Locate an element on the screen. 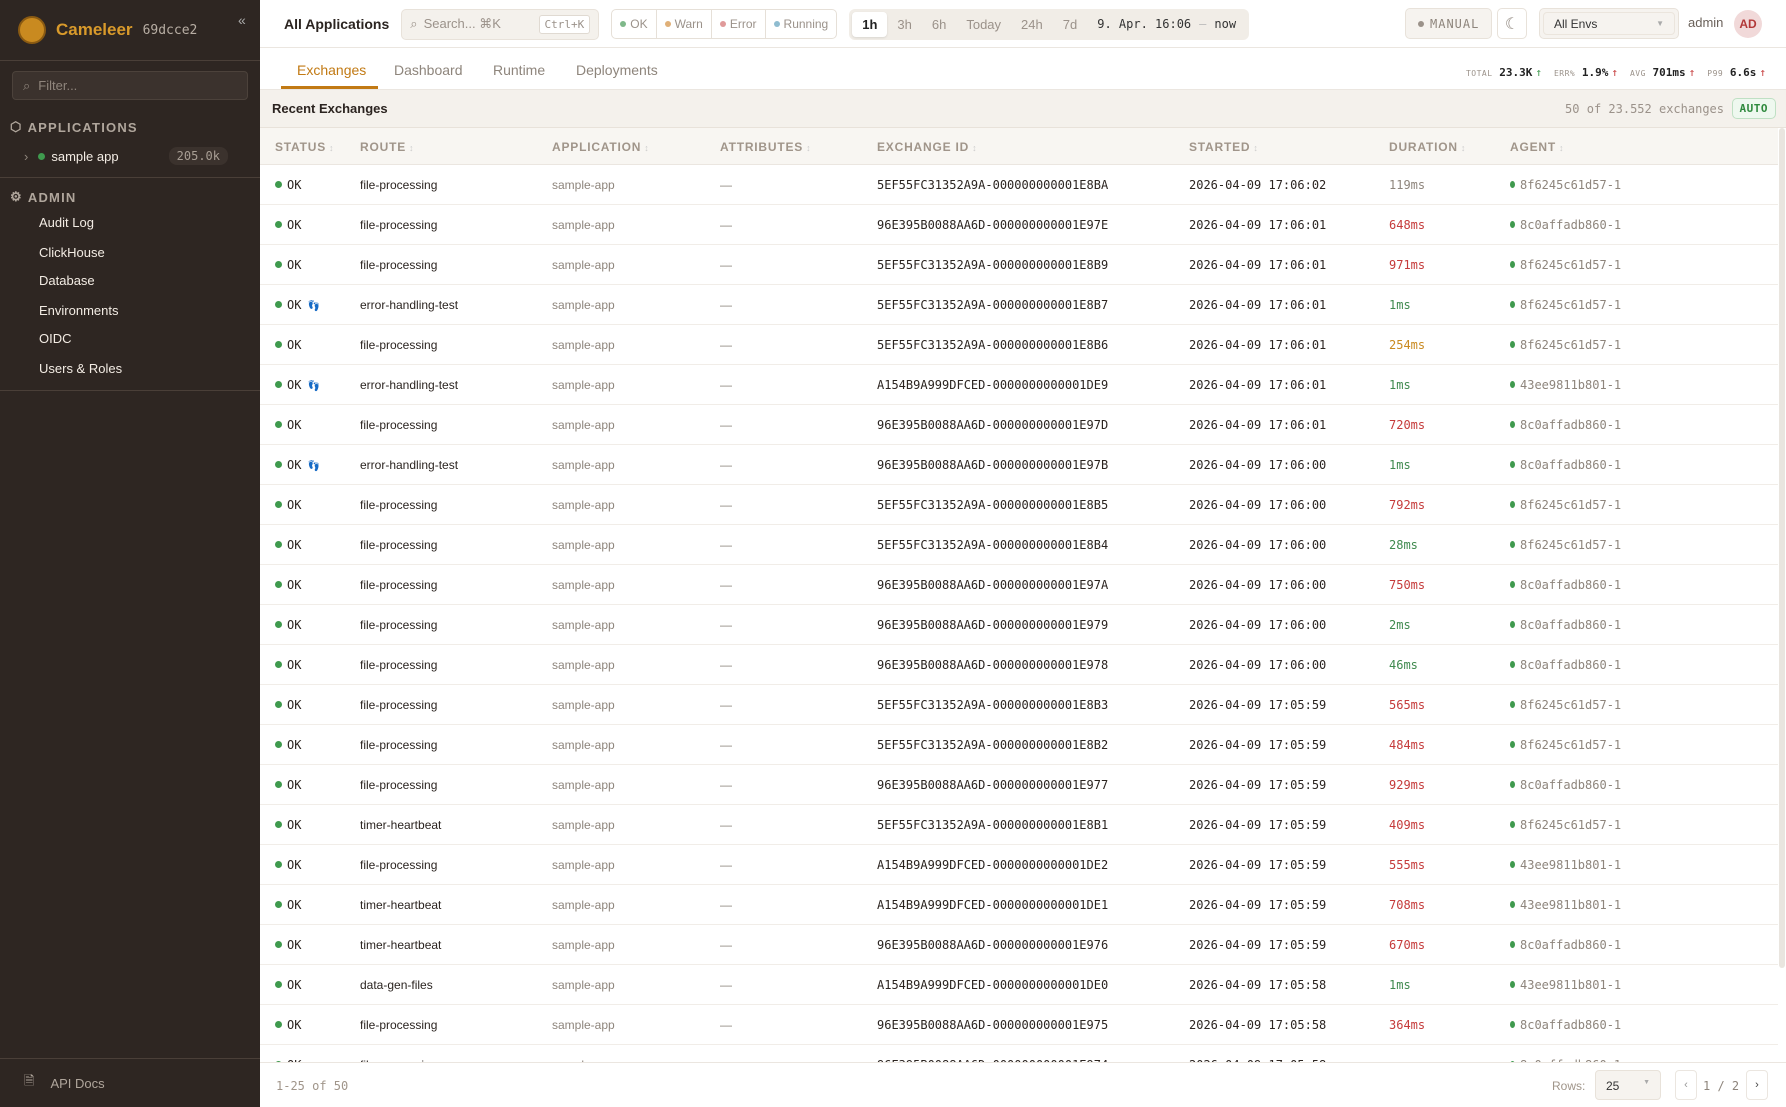  api-docs-link: 🗎 API Docs is located at coordinates (64, 1083).